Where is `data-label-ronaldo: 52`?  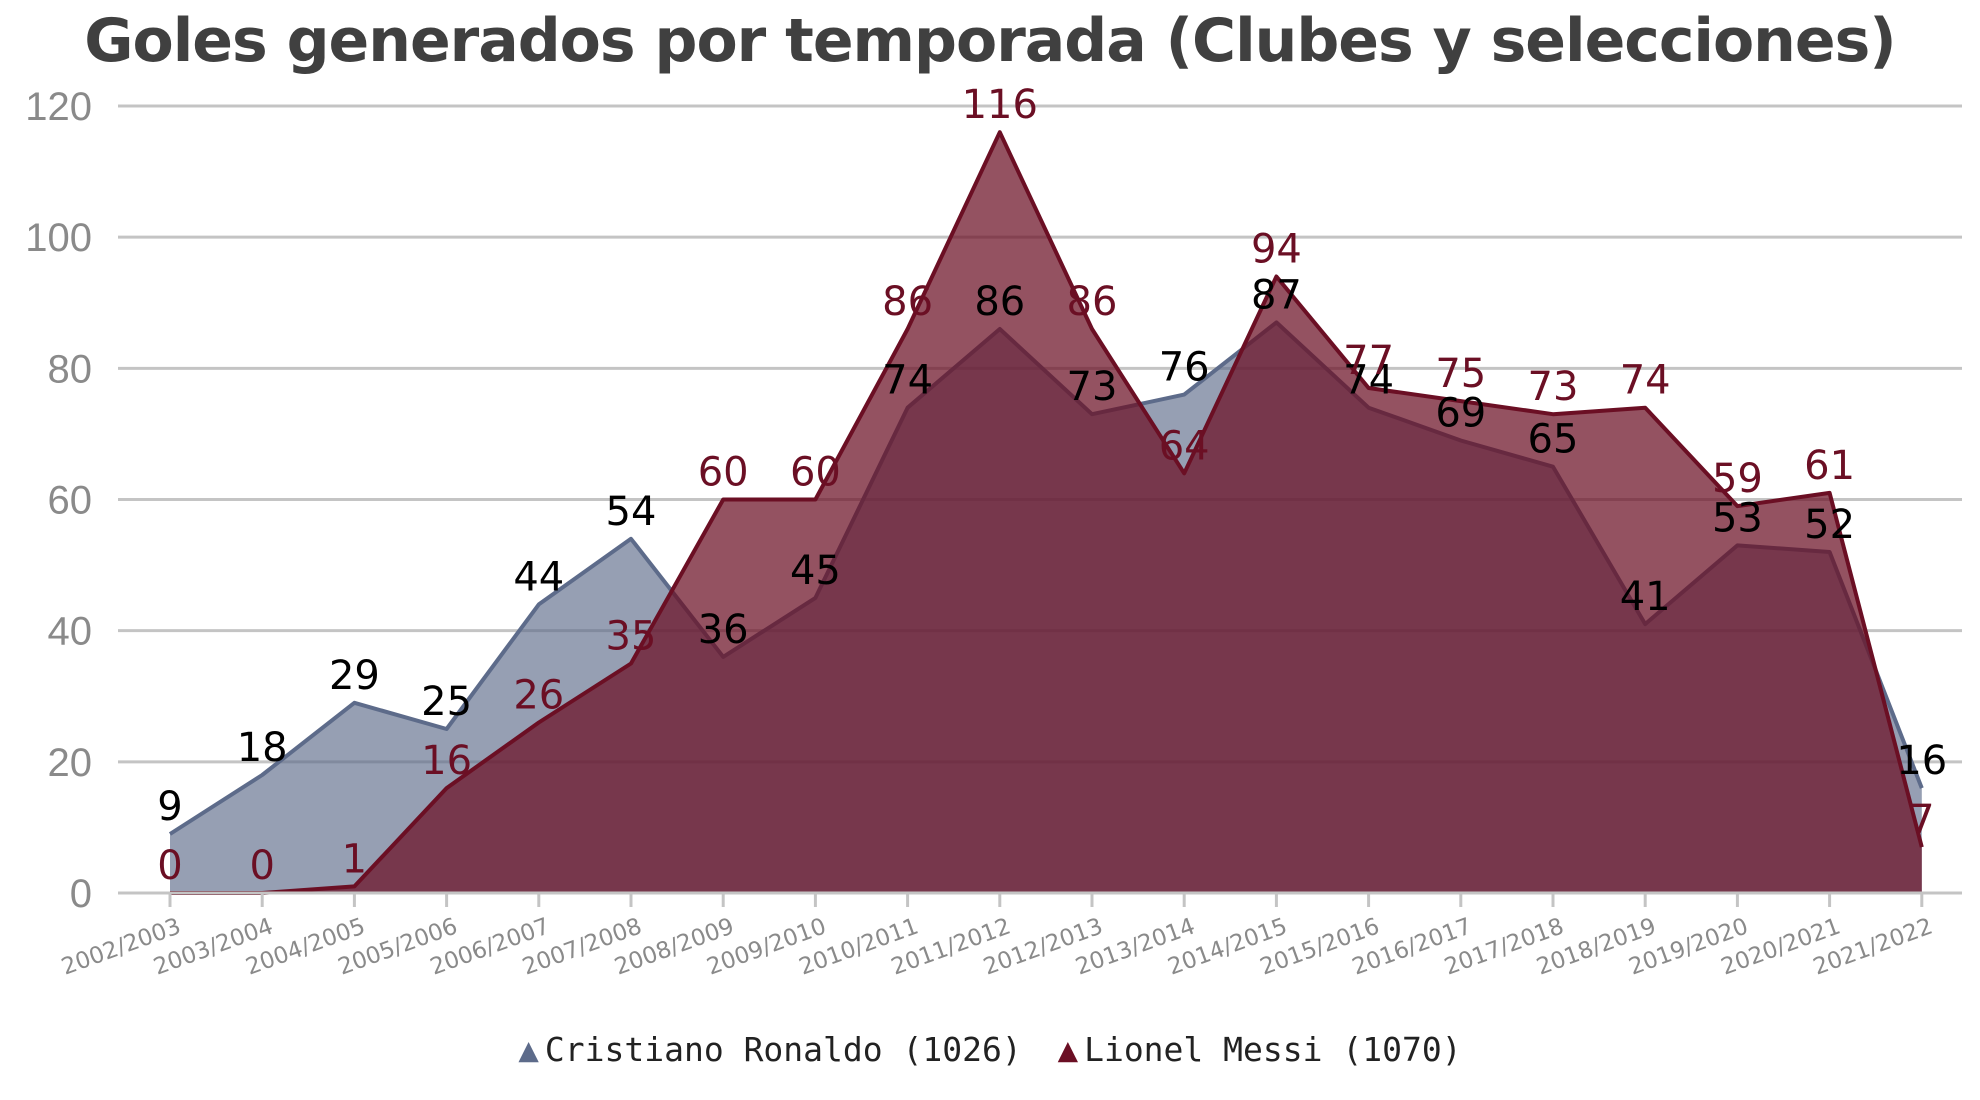
data-label-ronaldo: 52 is located at coordinates (1829, 525).